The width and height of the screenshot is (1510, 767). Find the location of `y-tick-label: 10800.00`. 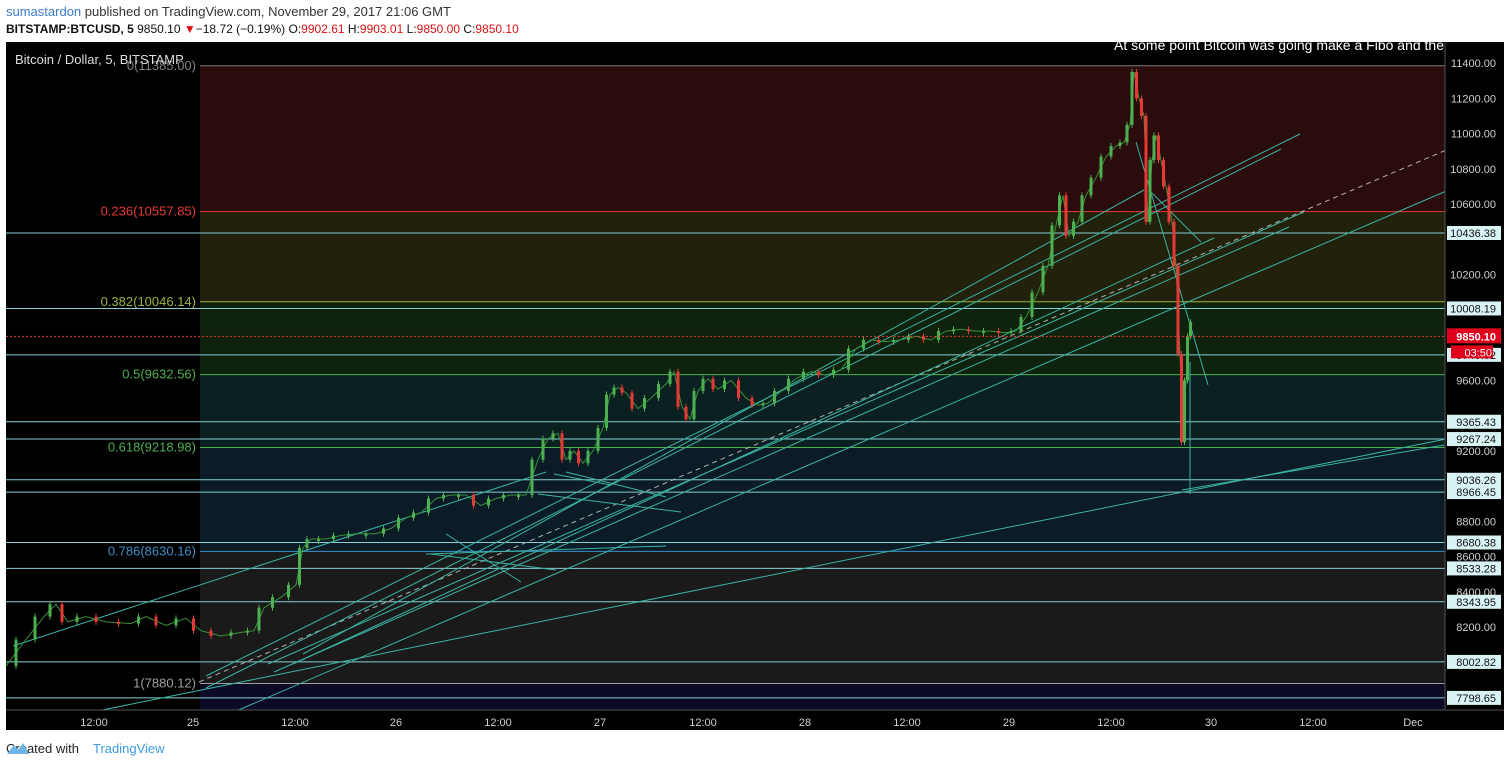

y-tick-label: 10800.00 is located at coordinates (1473, 170).